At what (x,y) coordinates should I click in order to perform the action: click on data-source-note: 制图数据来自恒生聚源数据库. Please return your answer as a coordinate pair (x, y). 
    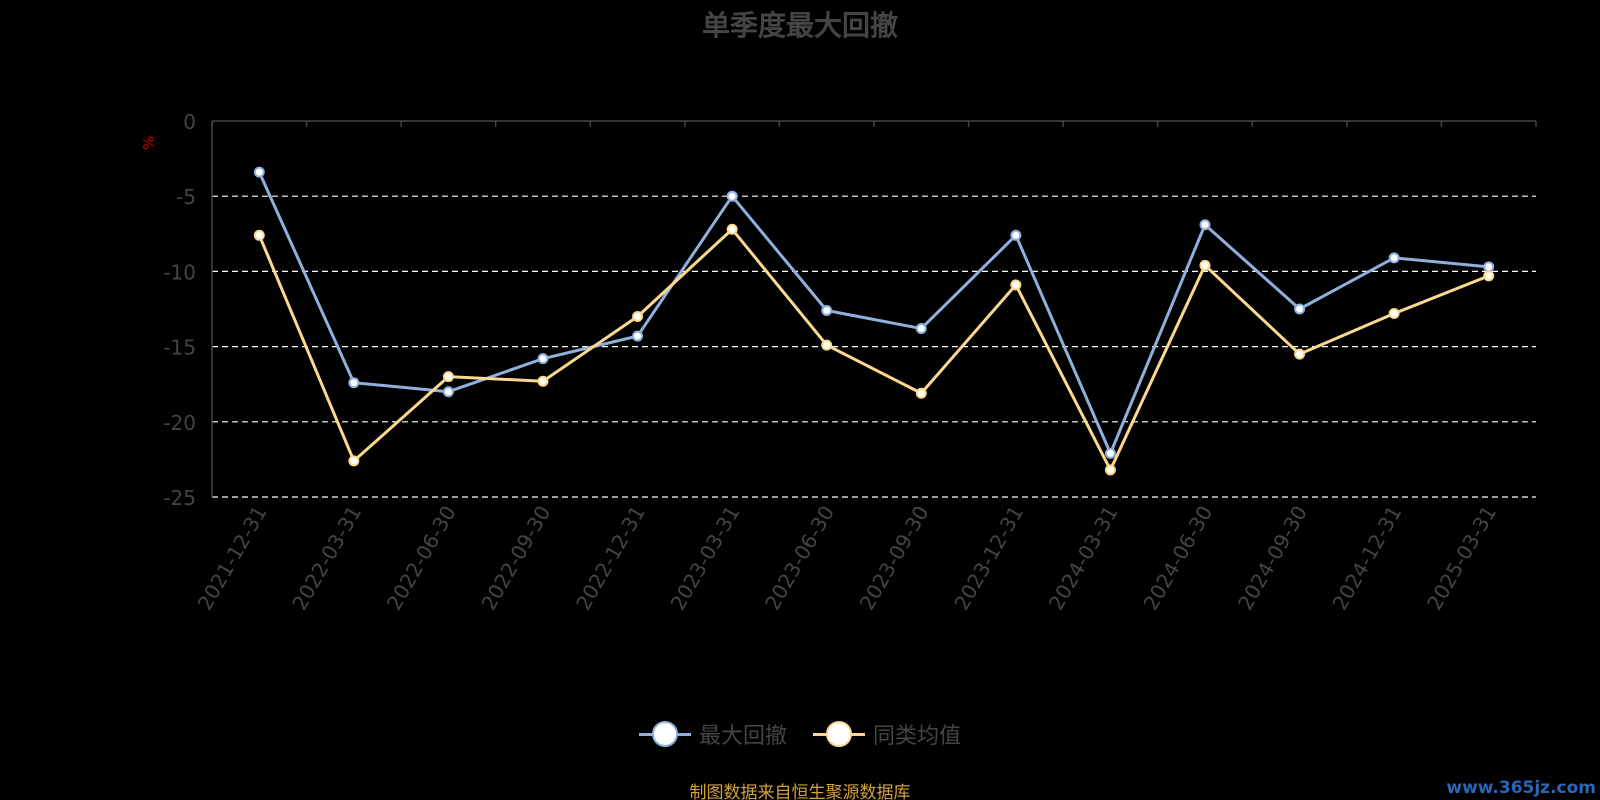
    Looking at the image, I should click on (800, 791).